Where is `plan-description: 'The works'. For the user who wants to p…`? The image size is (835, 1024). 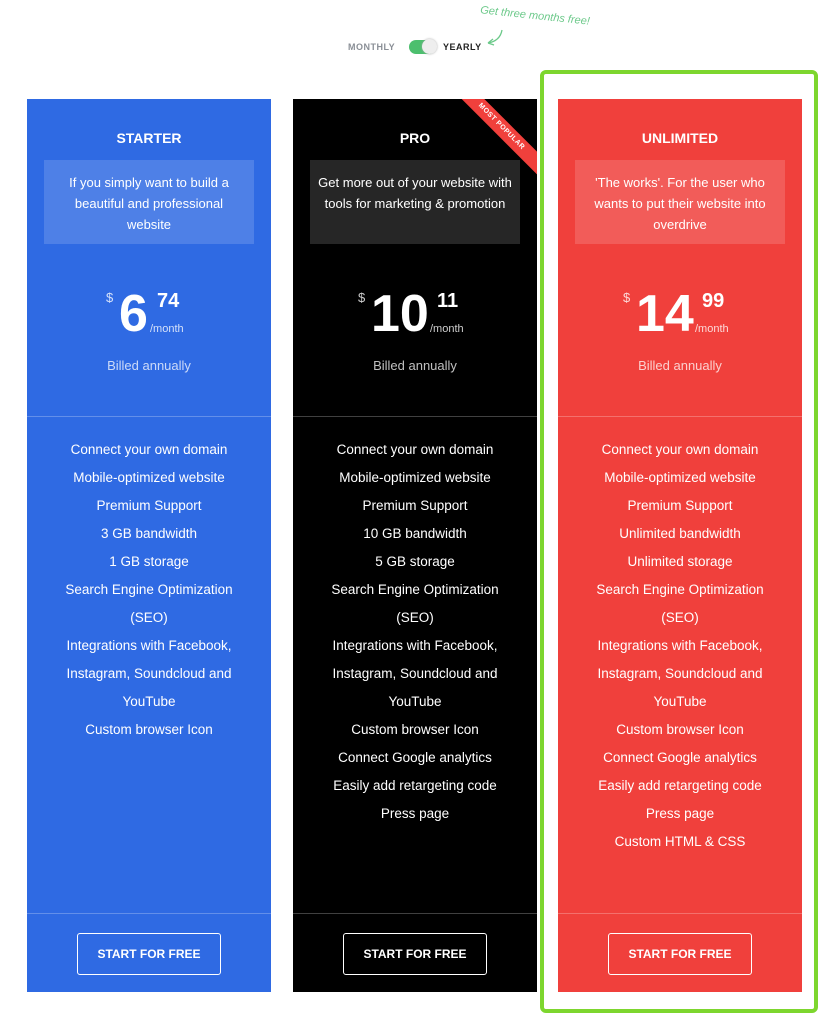
plan-description: 'The works'. For the user who wants to p… is located at coordinates (680, 202).